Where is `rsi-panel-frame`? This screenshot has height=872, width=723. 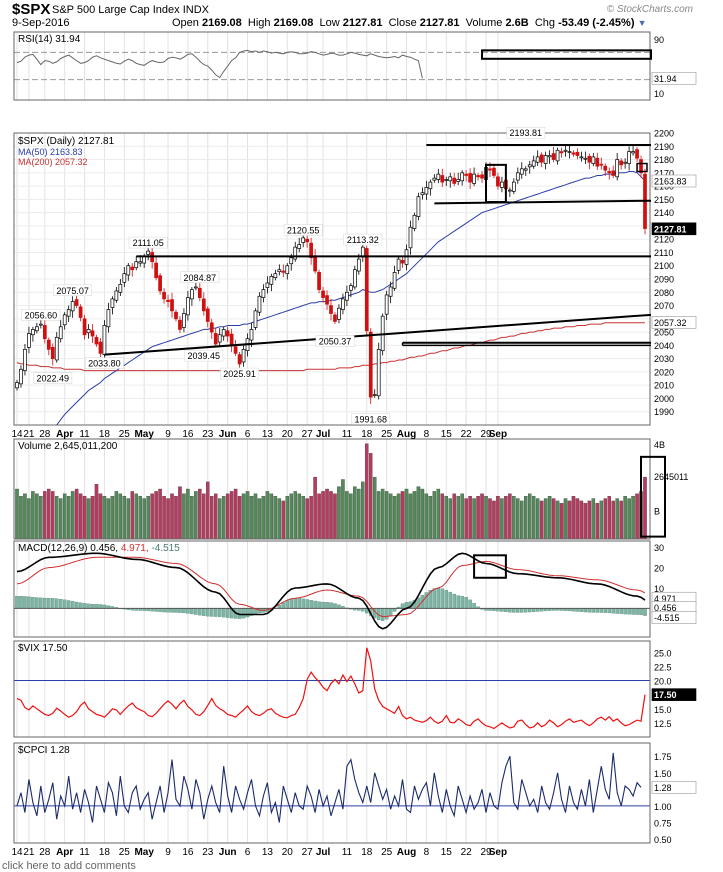 rsi-panel-frame is located at coordinates (332, 66).